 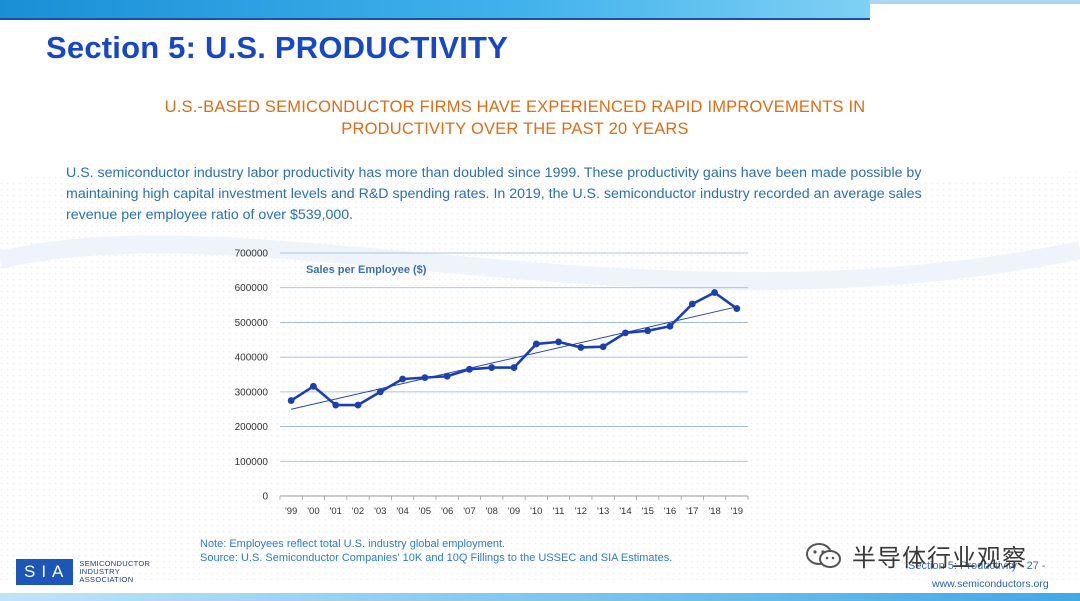 What do you see at coordinates (106, 579) in the screenshot?
I see `sia-name-line-3: ASSOCIATION` at bounding box center [106, 579].